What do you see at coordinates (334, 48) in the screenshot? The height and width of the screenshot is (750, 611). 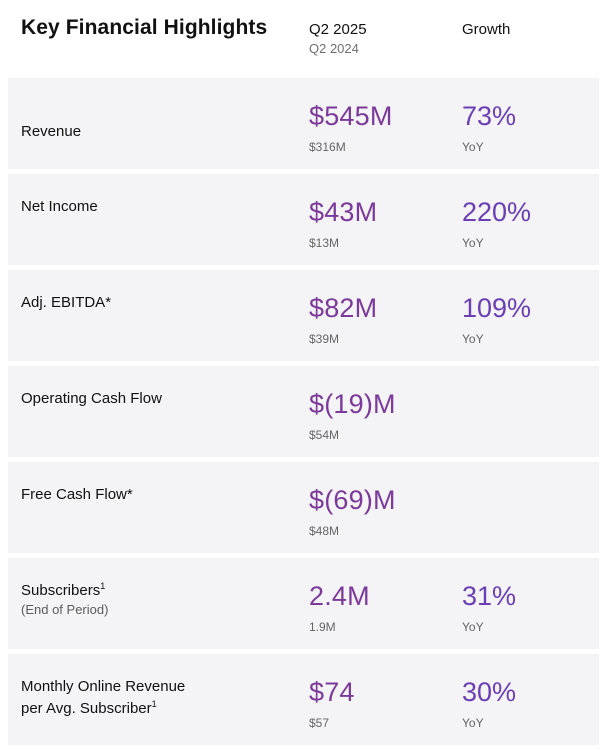 I see `prior-period-label: Q2 2024` at bounding box center [334, 48].